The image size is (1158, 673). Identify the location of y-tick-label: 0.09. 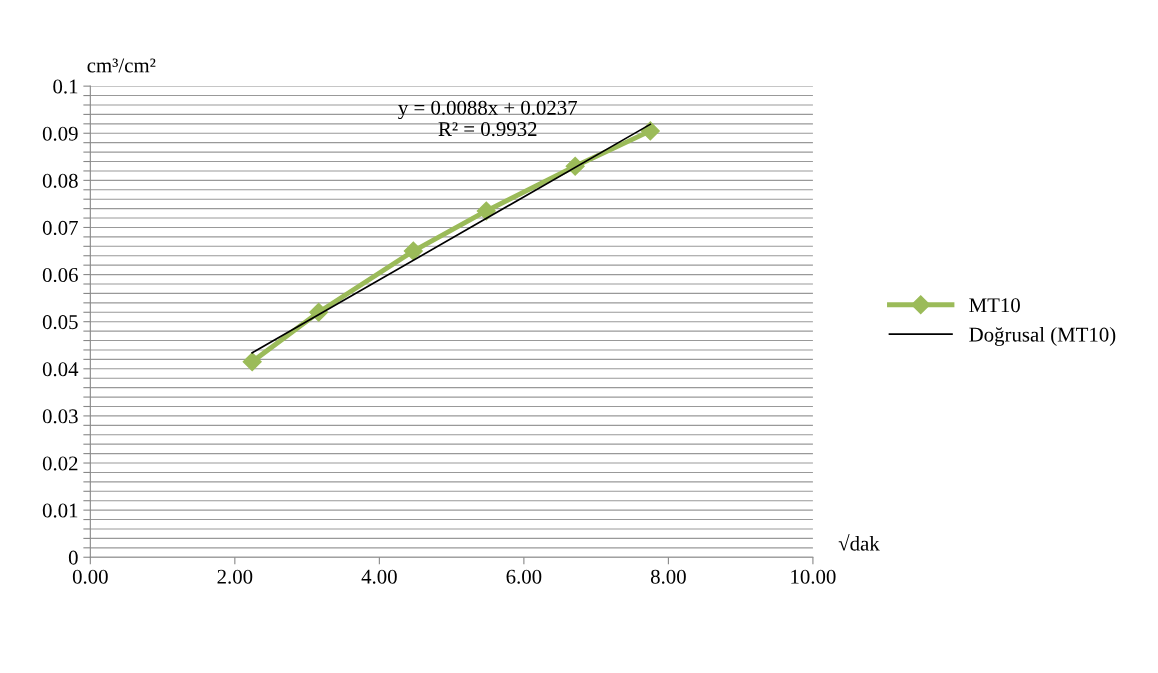
(60, 133).